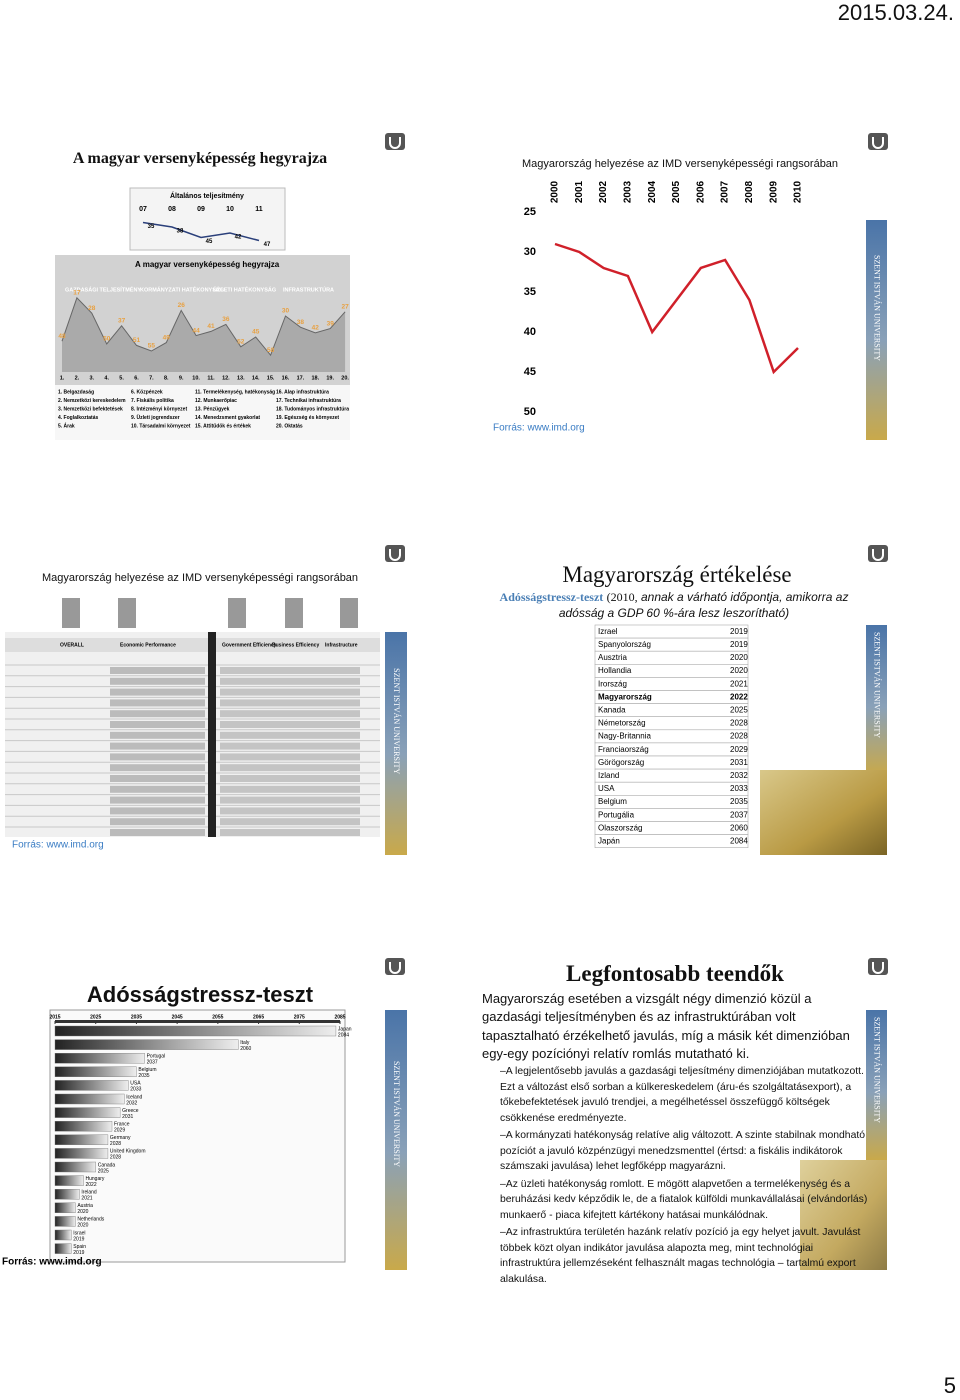 This screenshot has width=960, height=1400. What do you see at coordinates (95, 1017) in the screenshot?
I see `x-tick-label: 2025` at bounding box center [95, 1017].